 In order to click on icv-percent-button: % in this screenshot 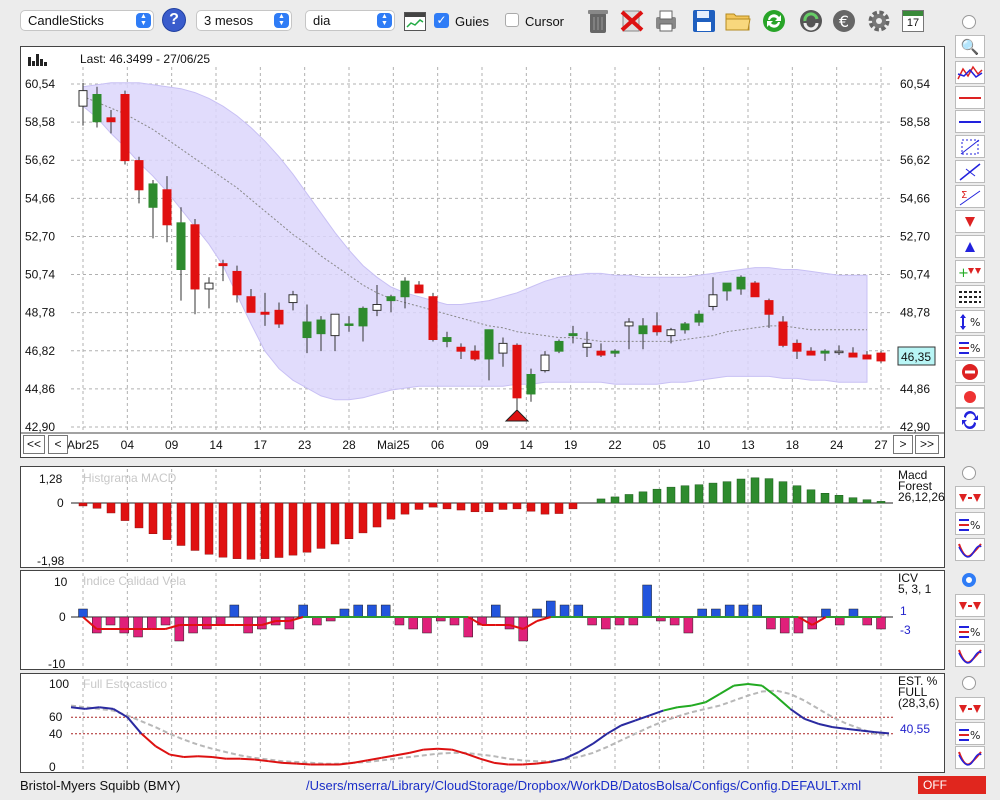, I will do `click(970, 630)`.